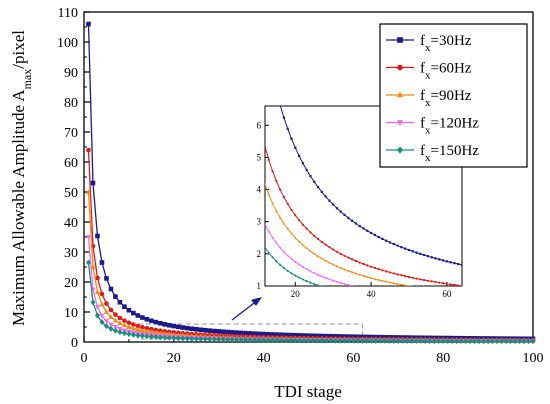  Describe the element at coordinates (71, 133) in the screenshot. I see `y-tick-label: 70` at that location.